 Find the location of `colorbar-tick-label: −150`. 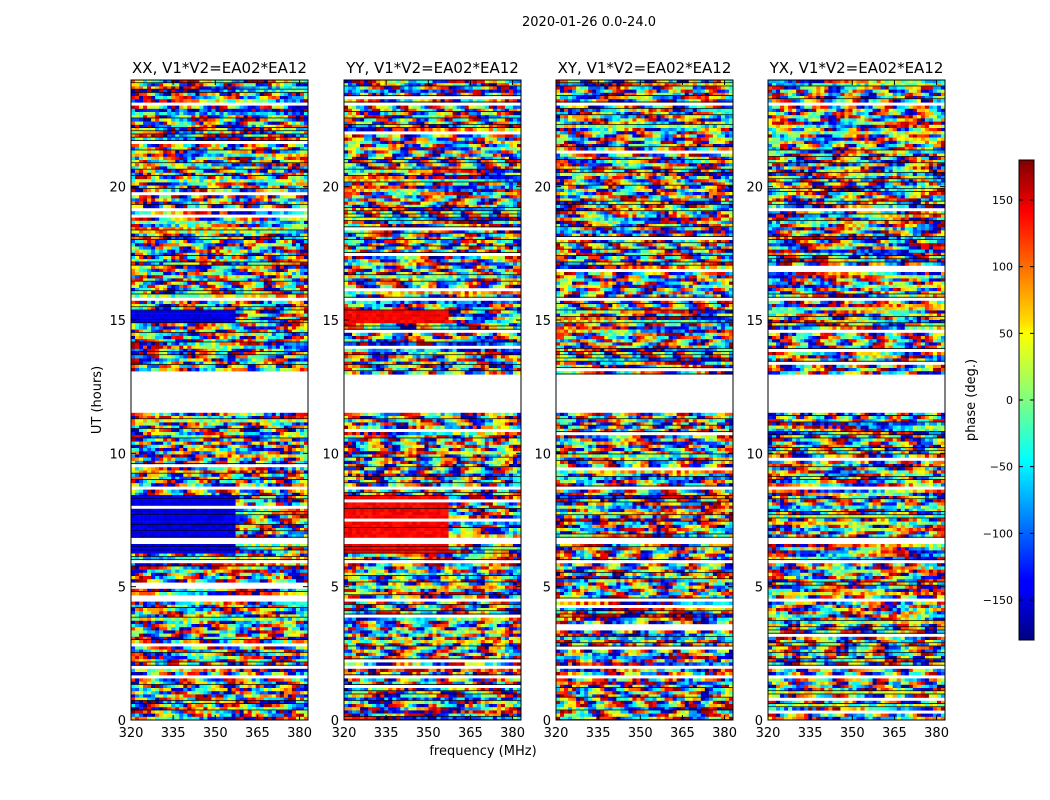

colorbar-tick-label: −150 is located at coordinates (998, 600).